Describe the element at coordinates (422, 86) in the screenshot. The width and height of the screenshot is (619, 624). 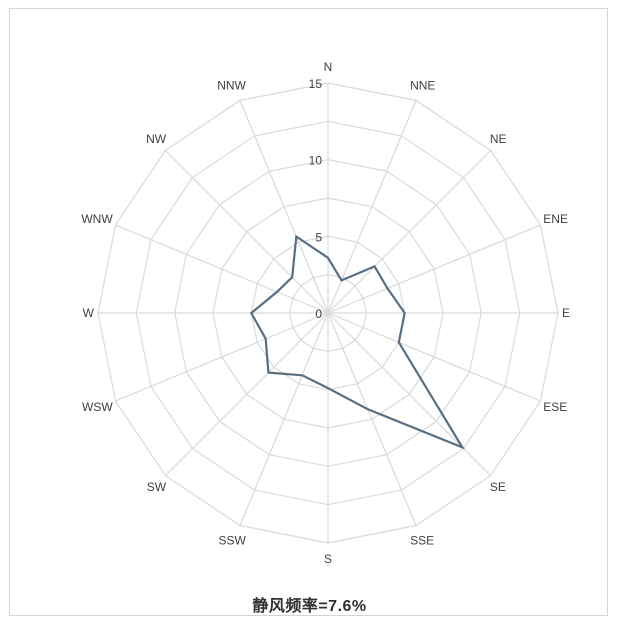
I see `direction-label: NNE` at that location.